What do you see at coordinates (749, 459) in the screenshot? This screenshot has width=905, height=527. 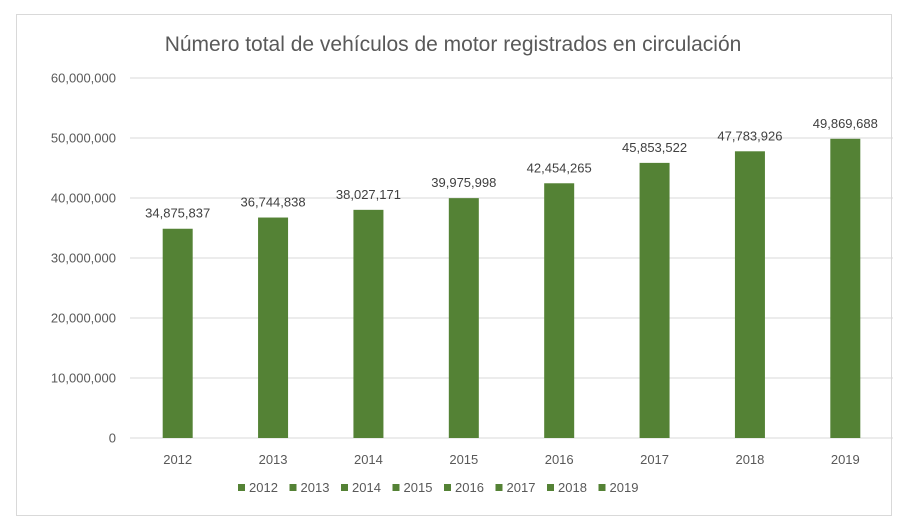 I see `x-tick-label-2018: 2018` at bounding box center [749, 459].